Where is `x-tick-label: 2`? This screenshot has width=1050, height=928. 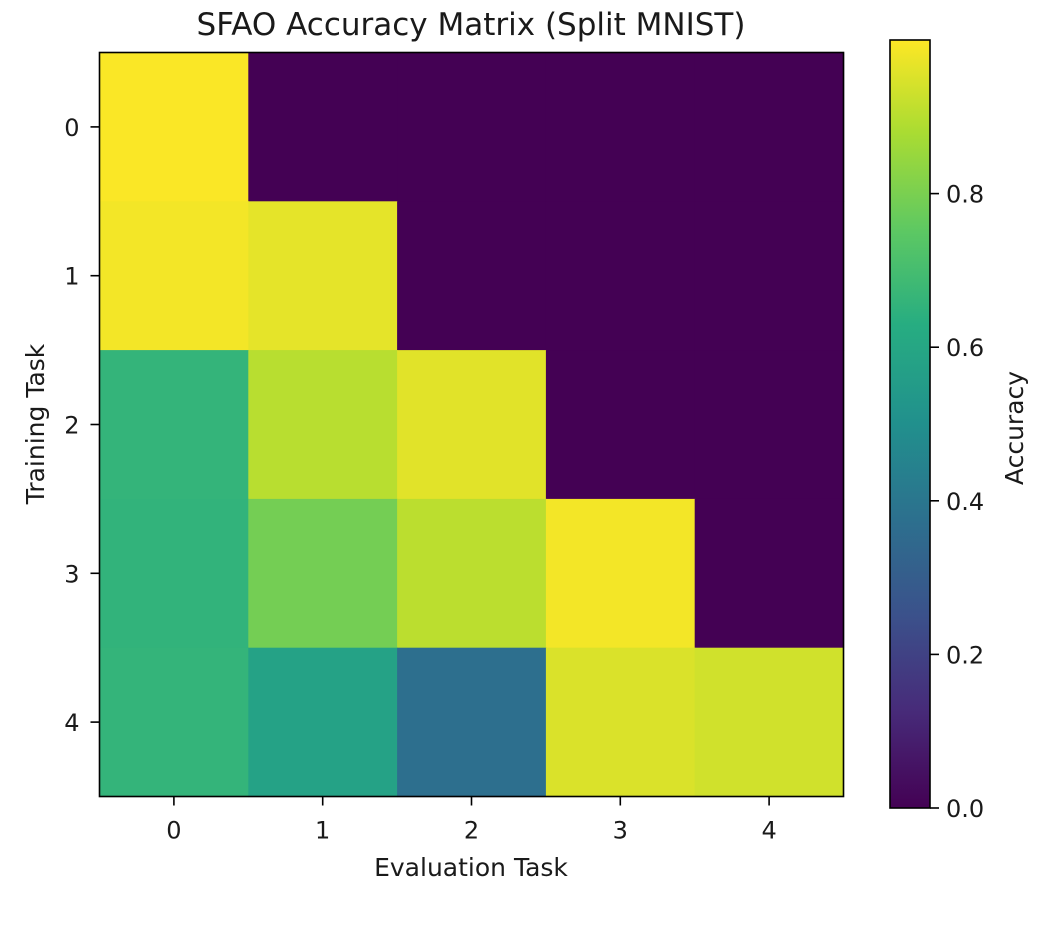
x-tick-label: 2 is located at coordinates (471, 831).